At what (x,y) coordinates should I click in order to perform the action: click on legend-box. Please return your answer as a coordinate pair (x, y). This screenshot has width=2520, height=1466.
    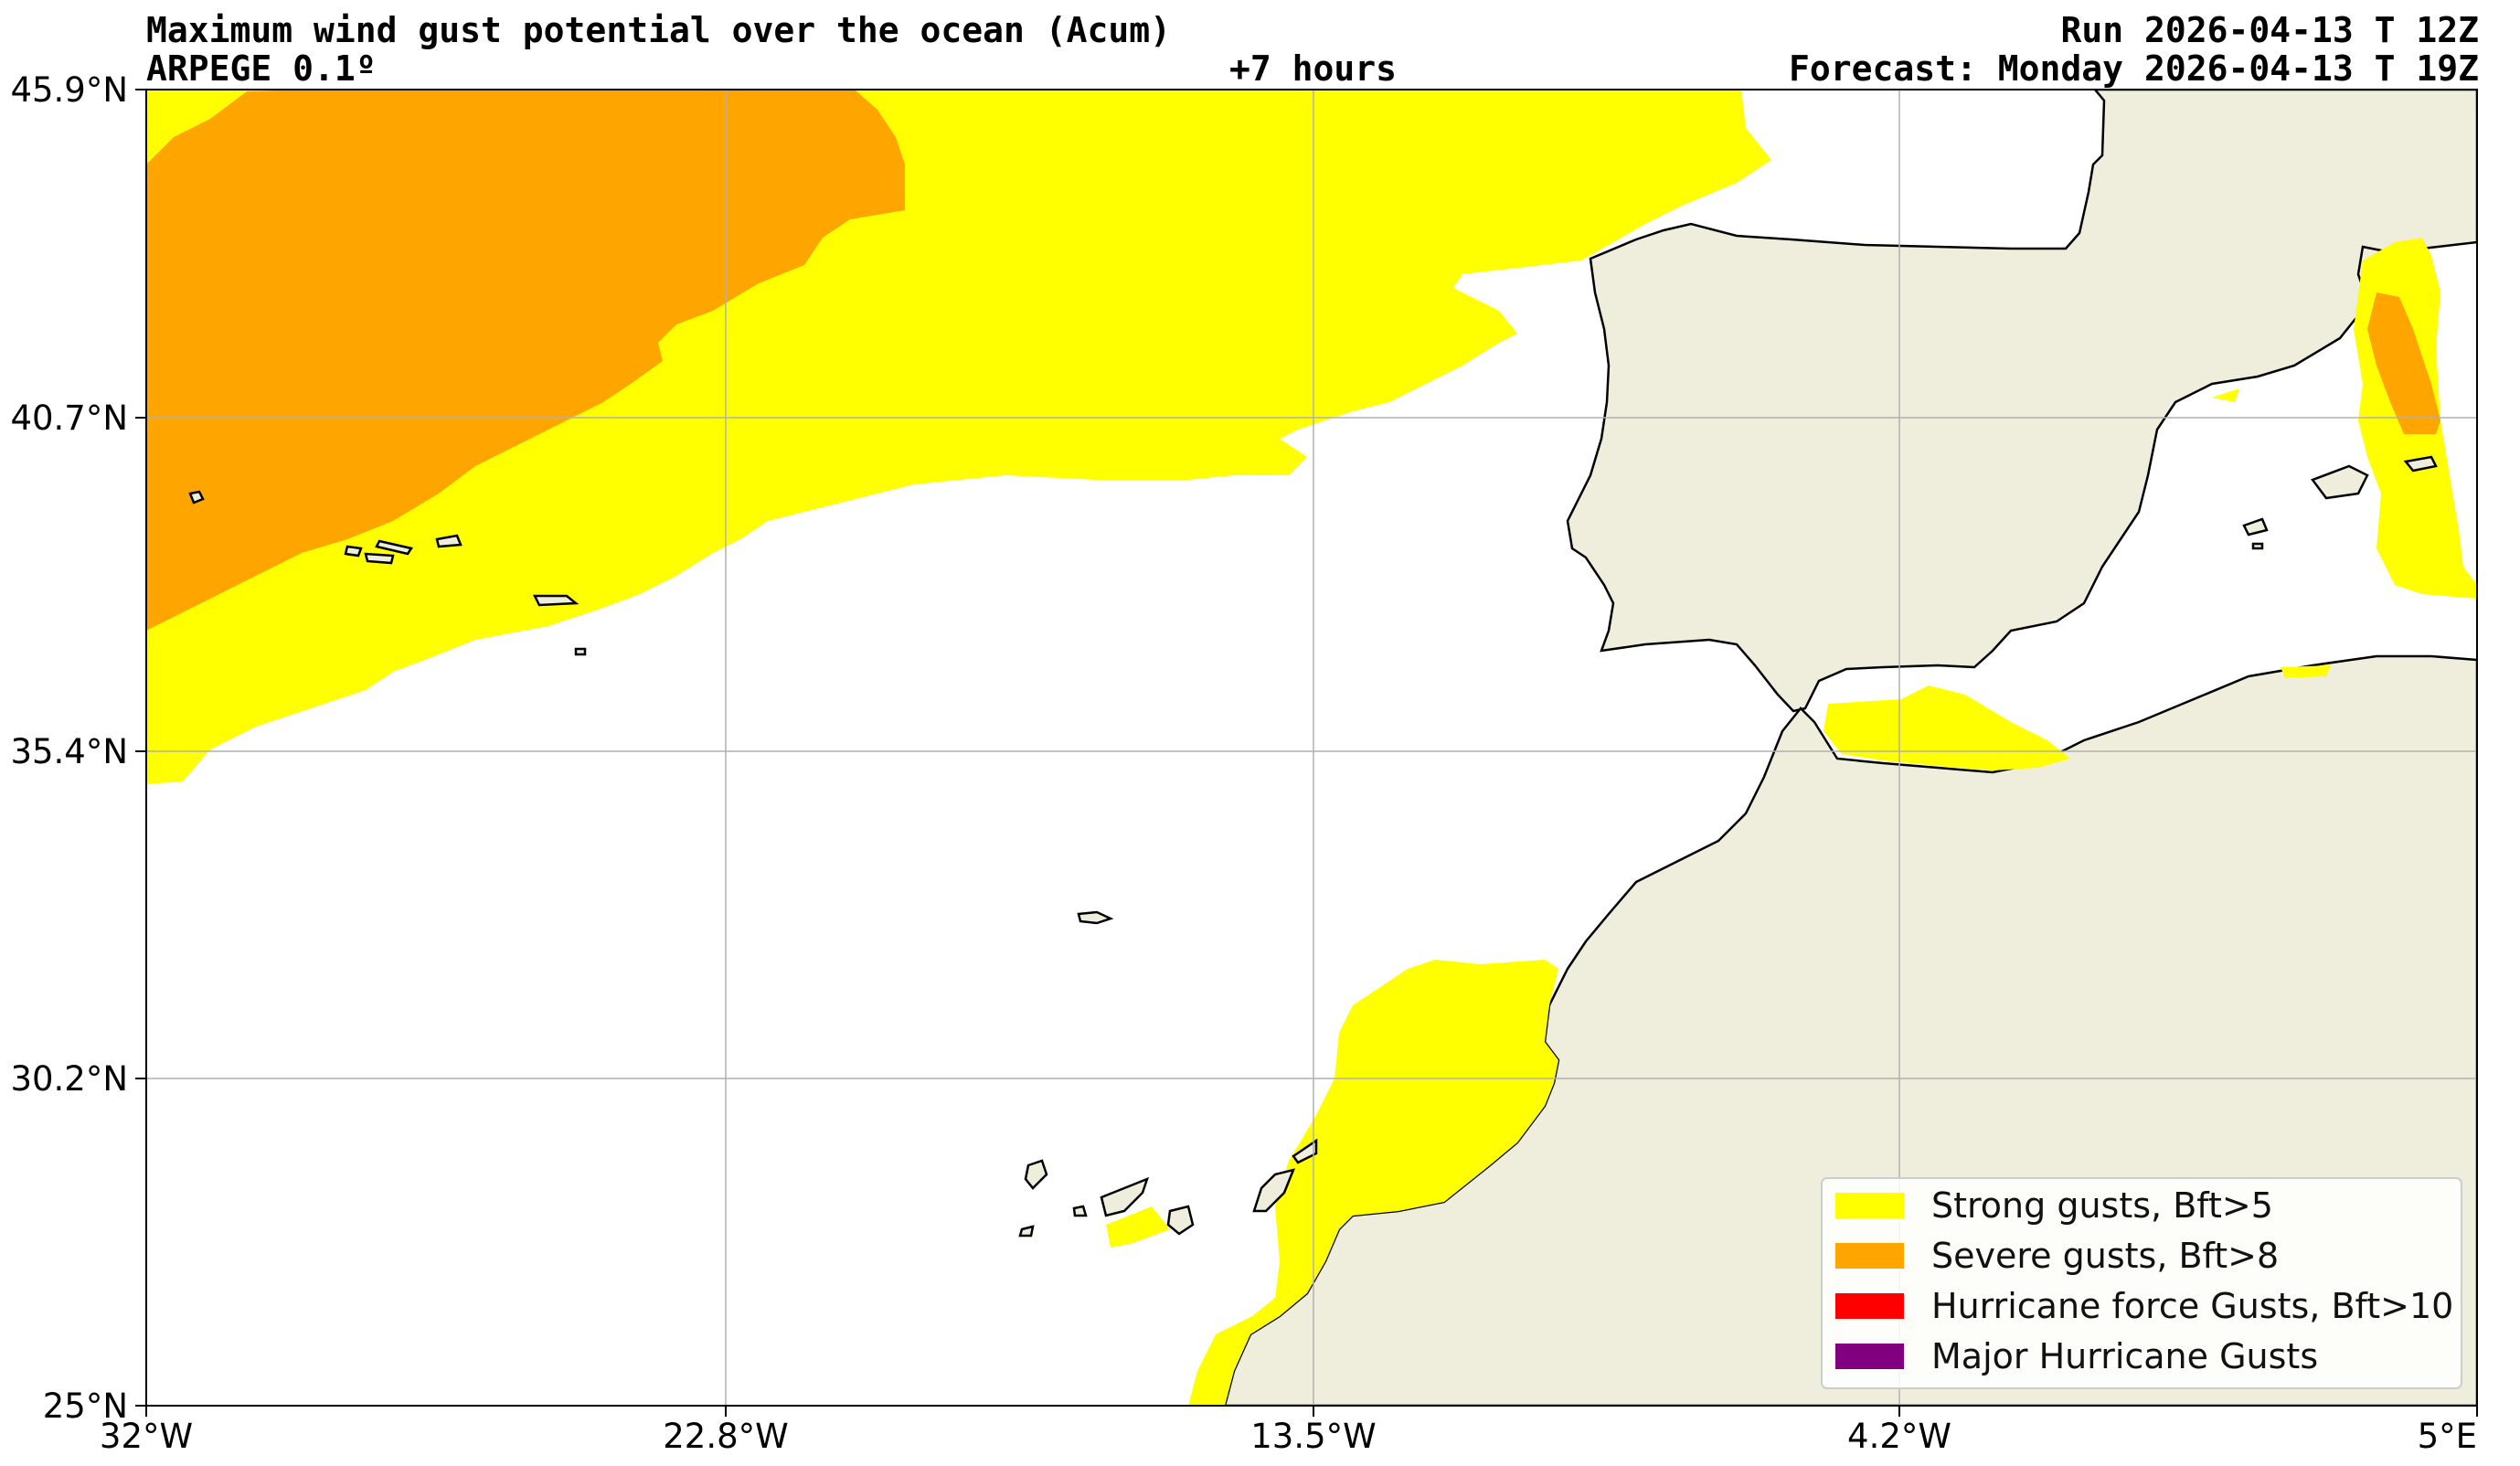
    Looking at the image, I should click on (2141, 1283).